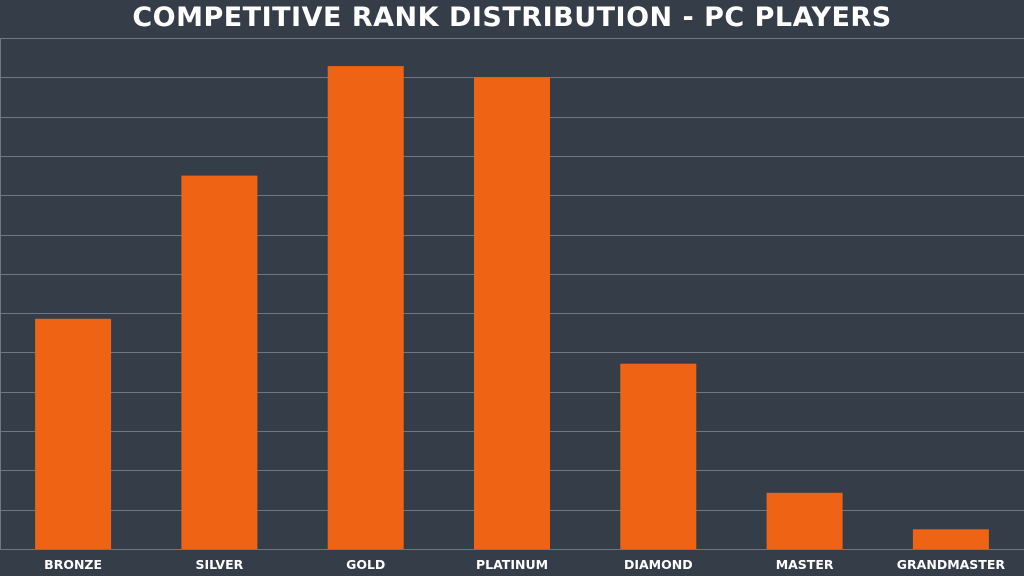  Describe the element at coordinates (658, 564) in the screenshot. I see `x-tick-label-diamond: DIAMOND` at that location.